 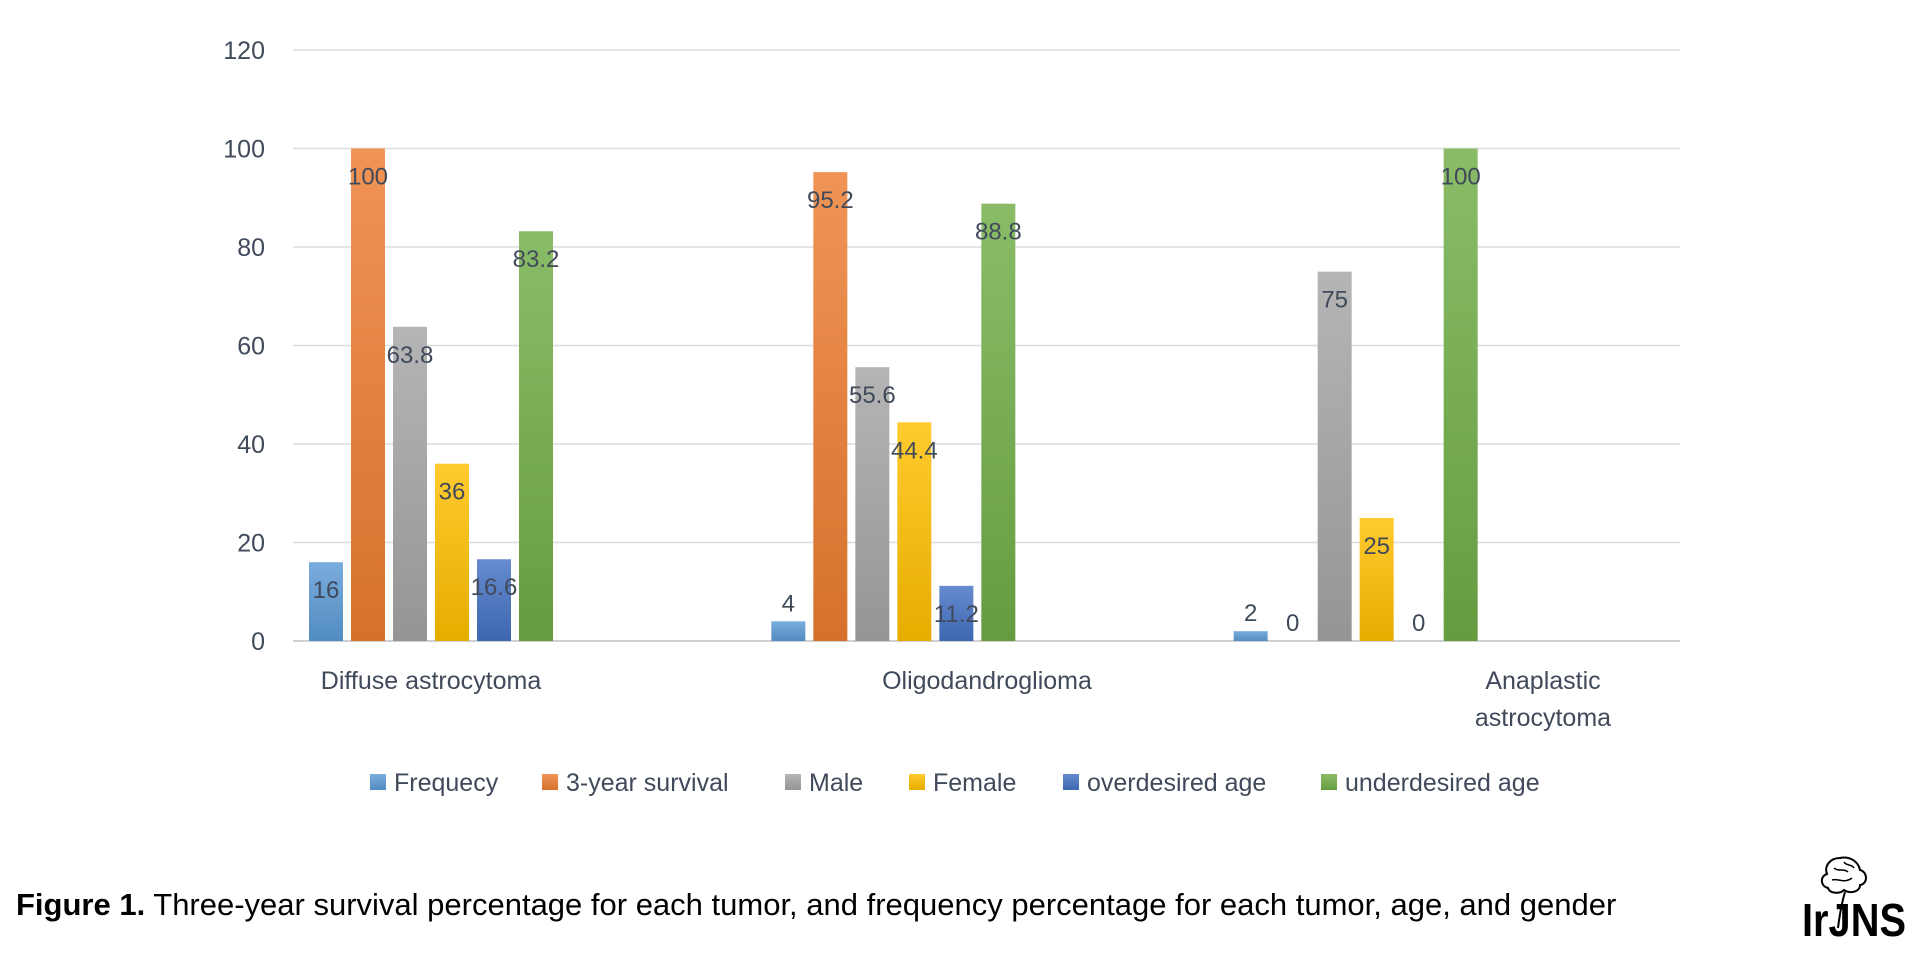 What do you see at coordinates (494, 587) in the screenshot?
I see `data-label: 16.6` at bounding box center [494, 587].